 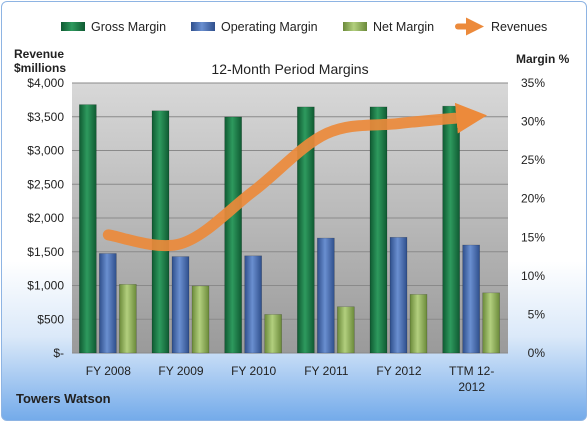 What do you see at coordinates (128, 27) in the screenshot?
I see `legend-label-gross-margin: Gross Margin` at bounding box center [128, 27].